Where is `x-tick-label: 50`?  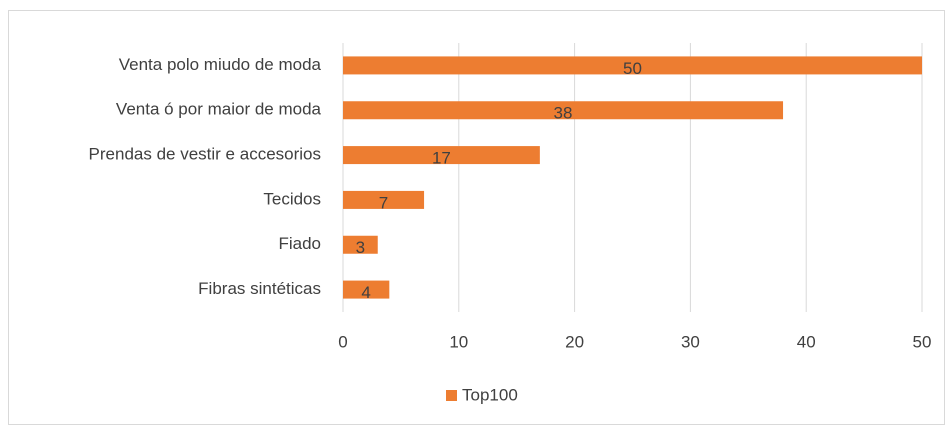 x-tick-label: 50 is located at coordinates (922, 341).